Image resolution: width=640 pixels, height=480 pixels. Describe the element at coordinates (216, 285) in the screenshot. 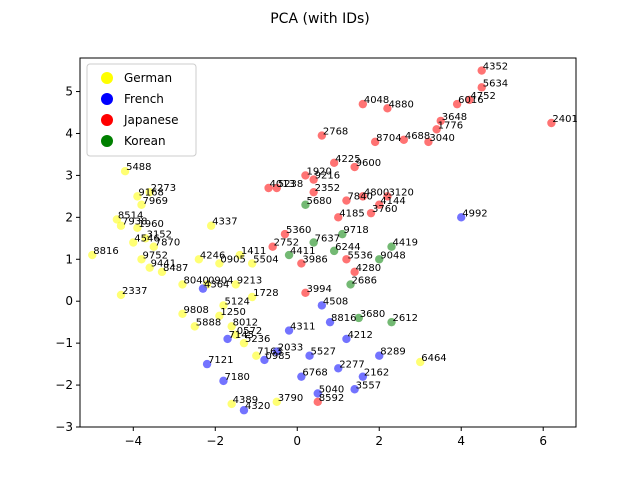

I see `point-label: 4364` at that location.